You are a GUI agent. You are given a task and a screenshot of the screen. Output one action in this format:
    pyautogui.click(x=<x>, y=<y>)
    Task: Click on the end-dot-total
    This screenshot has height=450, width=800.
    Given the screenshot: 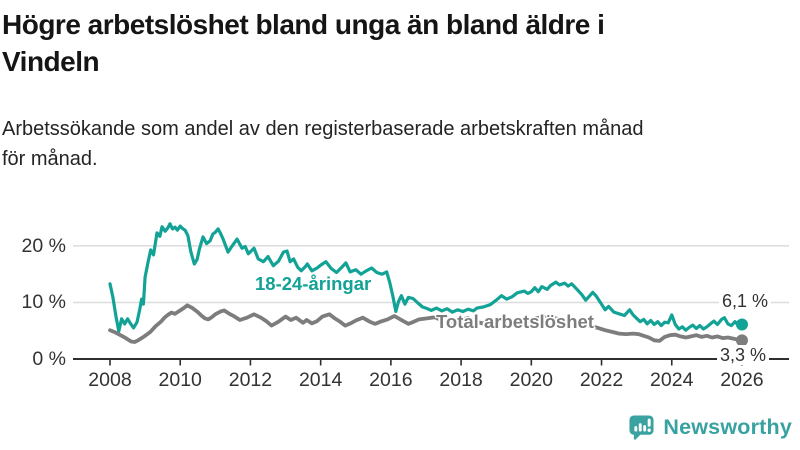 What is the action you would take?
    pyautogui.click(x=741, y=340)
    